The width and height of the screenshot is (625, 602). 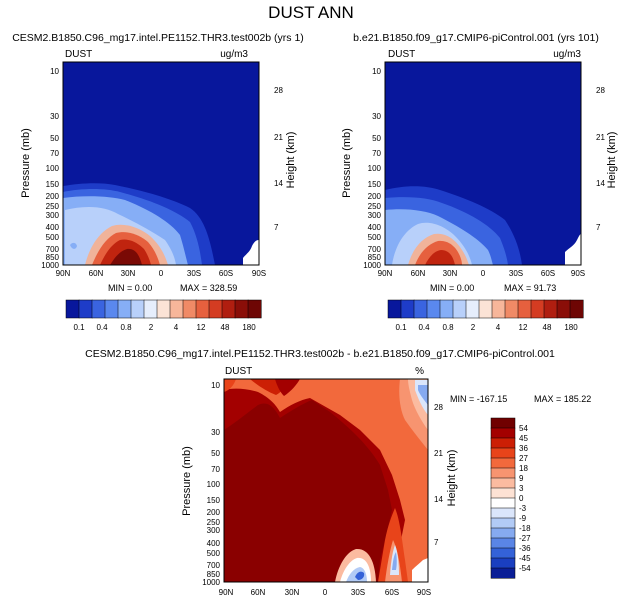 What do you see at coordinates (547, 327) in the screenshot?
I see `colorbar-label: 48` at bounding box center [547, 327].